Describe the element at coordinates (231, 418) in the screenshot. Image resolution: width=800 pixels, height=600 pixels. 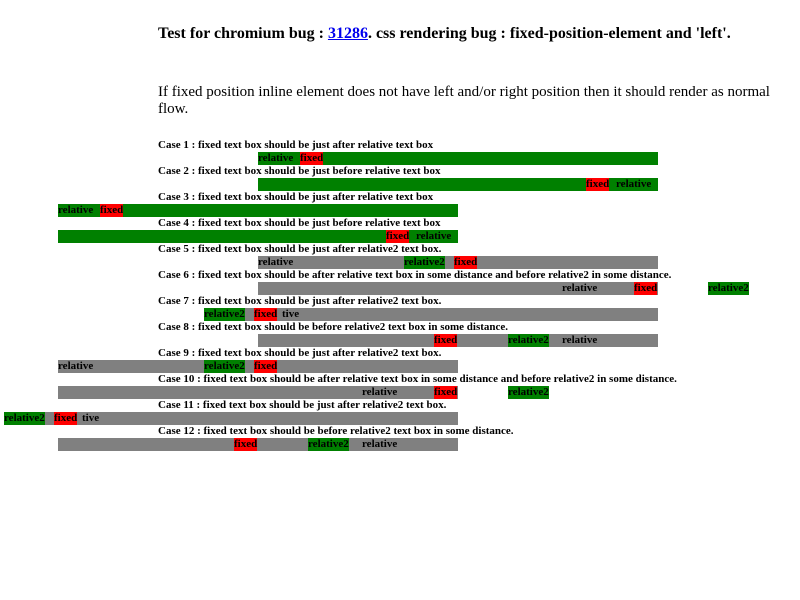
I see `case-11-container` at that location.